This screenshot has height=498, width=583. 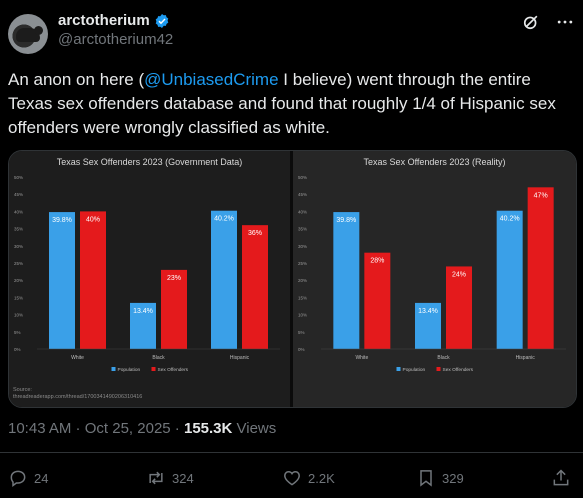 I want to click on bookmark-icon, so click(x=426, y=478).